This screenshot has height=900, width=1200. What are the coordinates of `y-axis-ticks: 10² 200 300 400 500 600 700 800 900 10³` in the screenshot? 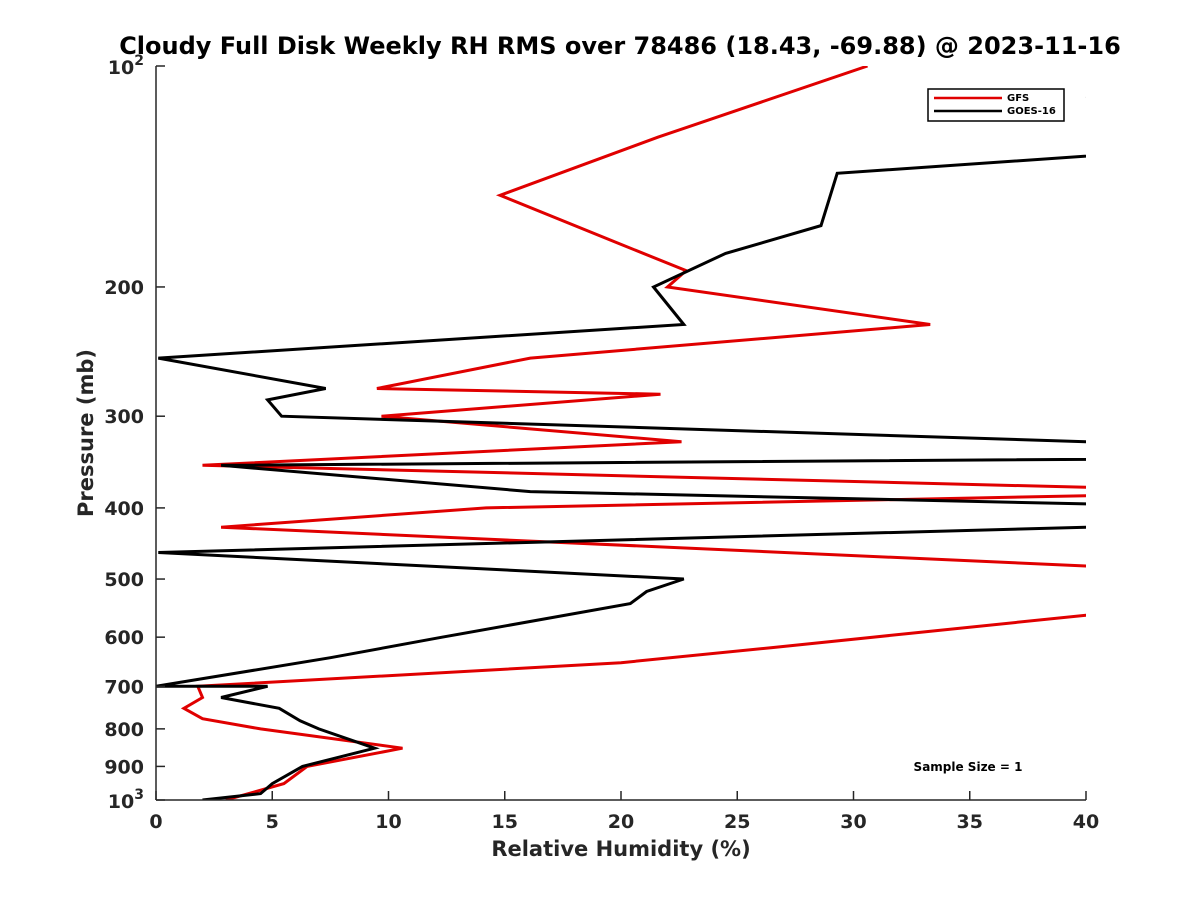 It's located at (134, 433).